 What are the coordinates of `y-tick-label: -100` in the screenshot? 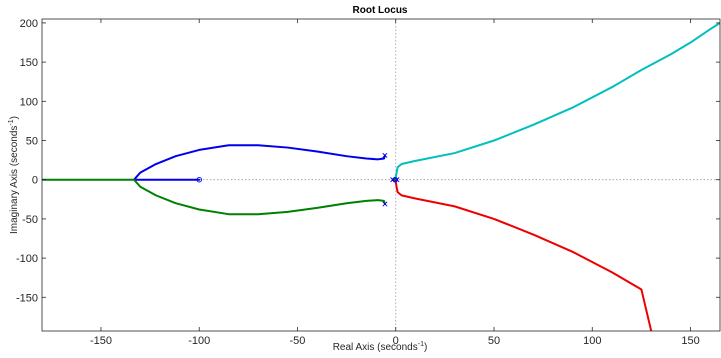 It's located at (27, 259).